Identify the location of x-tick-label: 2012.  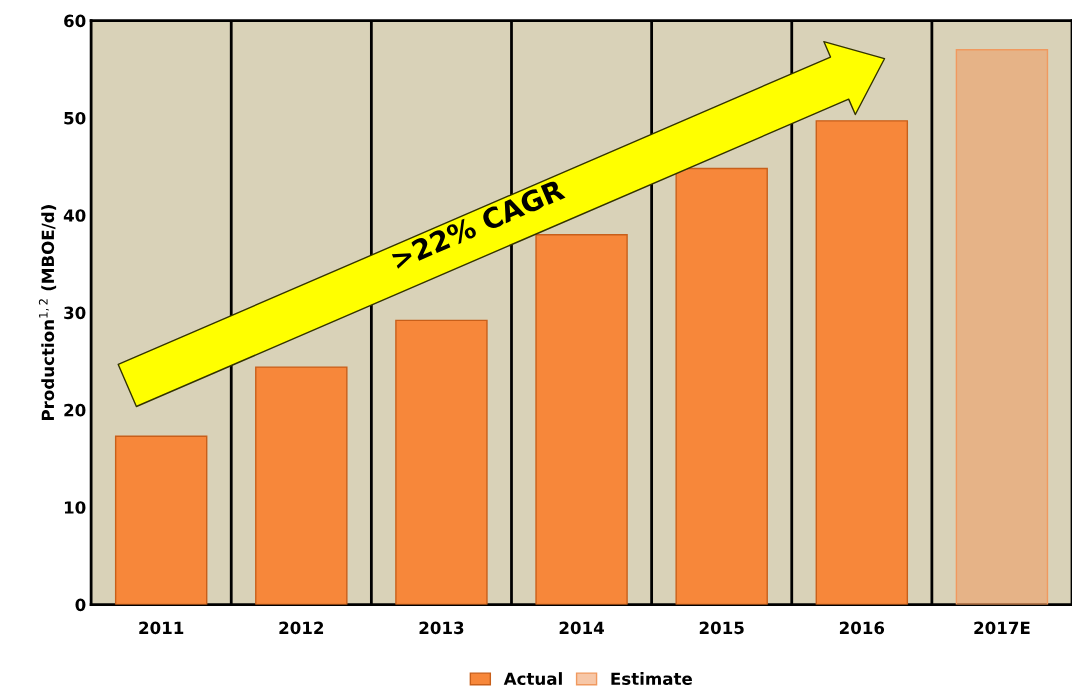
(301, 628).